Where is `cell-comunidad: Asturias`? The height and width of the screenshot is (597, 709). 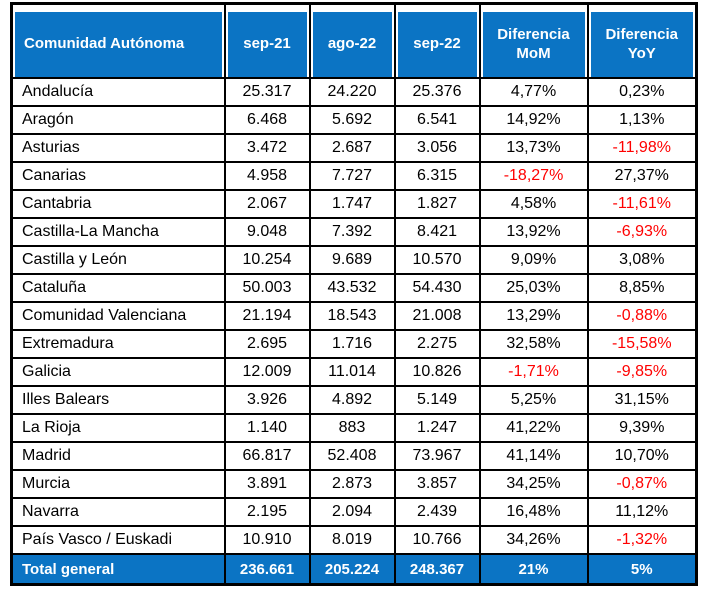
cell-comunidad: Asturias is located at coordinates (118, 148).